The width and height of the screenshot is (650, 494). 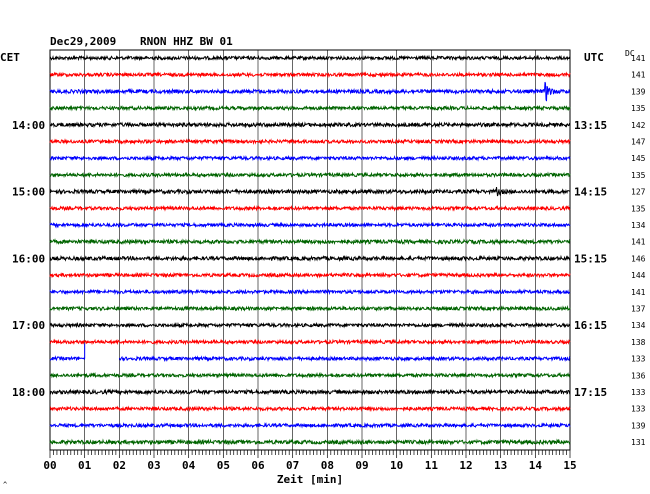 I want to click on chart-station: RNON HHZ BW 01, so click(x=186, y=41).